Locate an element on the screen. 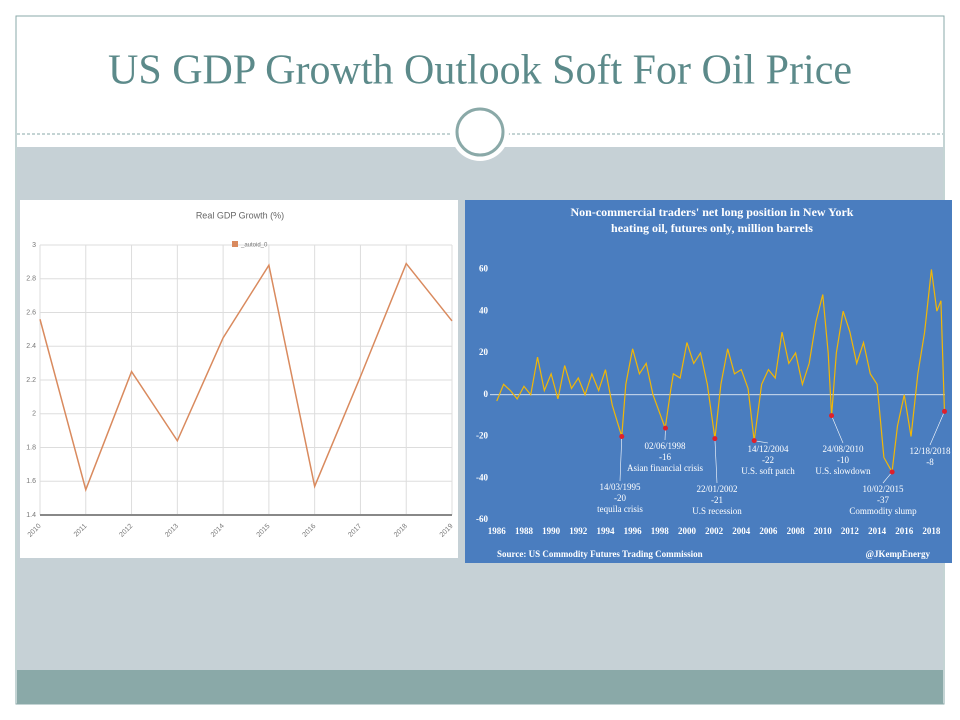  x-tick-label: 1996 is located at coordinates (633, 531).